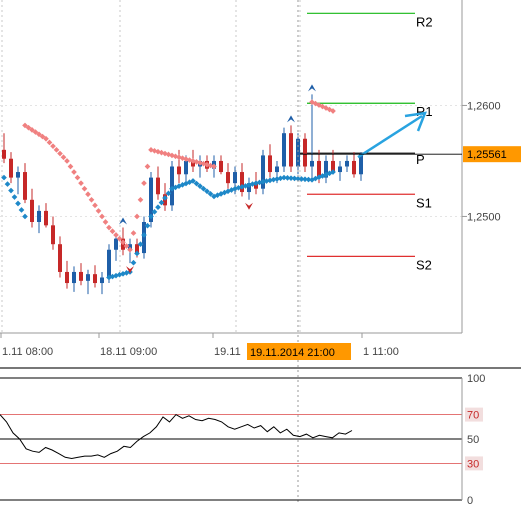 Image resolution: width=521 pixels, height=508 pixels. Describe the element at coordinates (420, 159) in the screenshot. I see `pivot-label-p: P` at that location.